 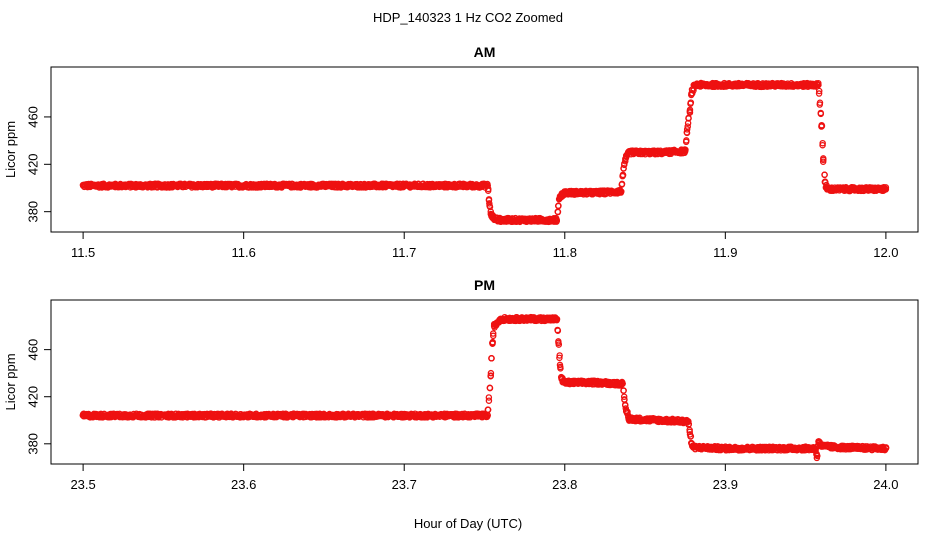 I want to click on x-tick-label: 12.0, so click(x=885, y=252).